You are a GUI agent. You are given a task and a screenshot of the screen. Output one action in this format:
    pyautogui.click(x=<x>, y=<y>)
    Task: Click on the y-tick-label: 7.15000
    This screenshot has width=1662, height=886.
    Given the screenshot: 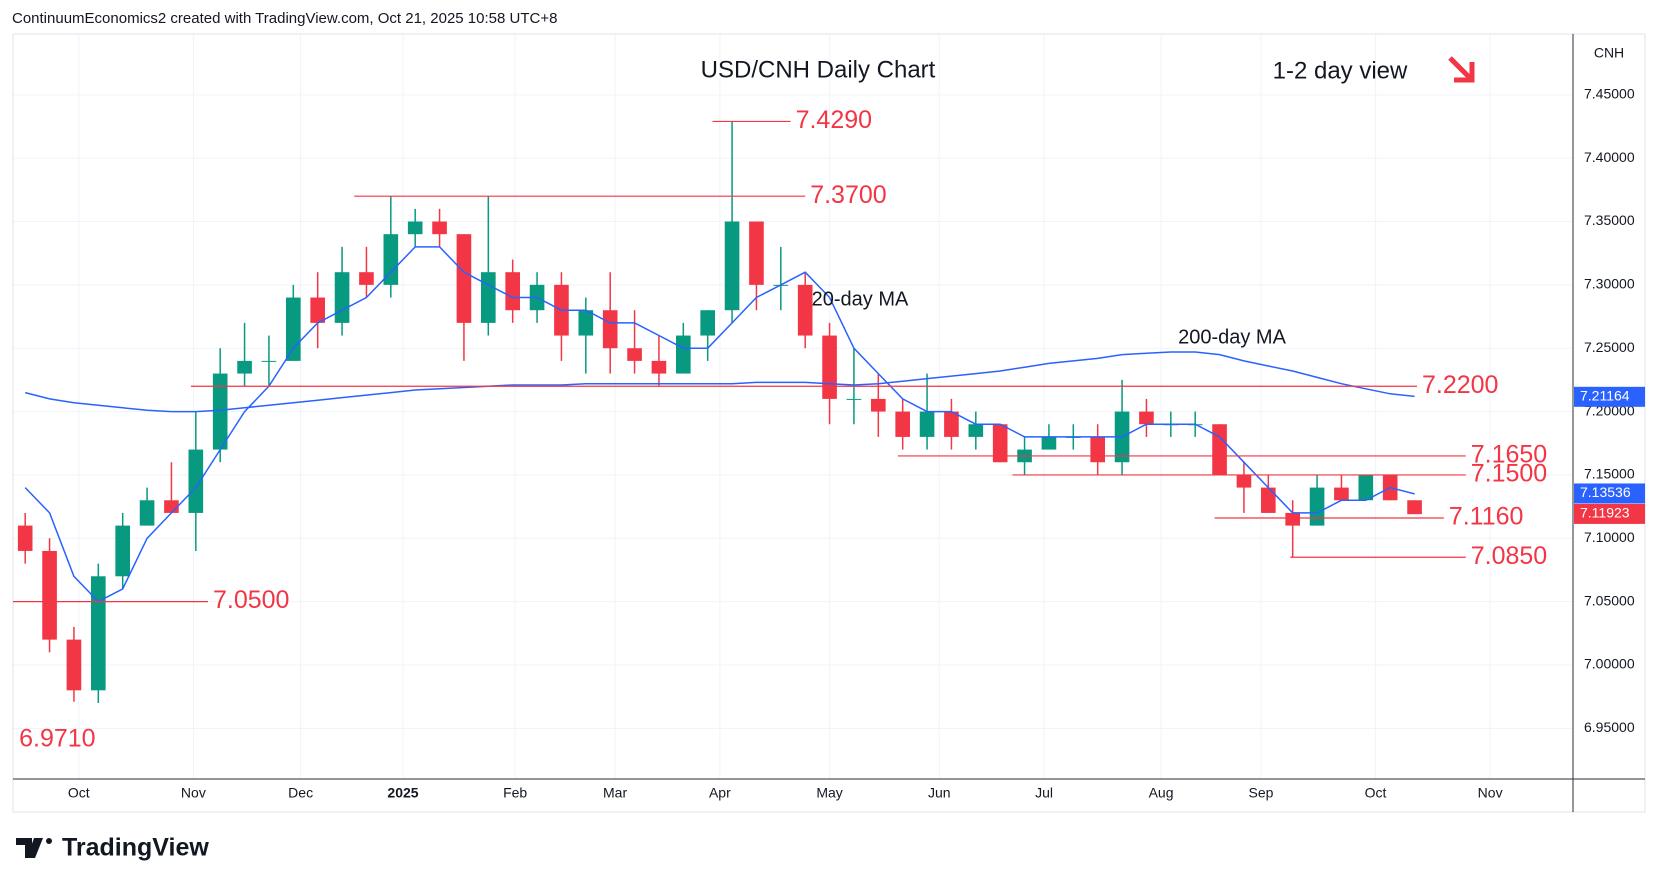 What is the action you would take?
    pyautogui.click(x=1609, y=474)
    